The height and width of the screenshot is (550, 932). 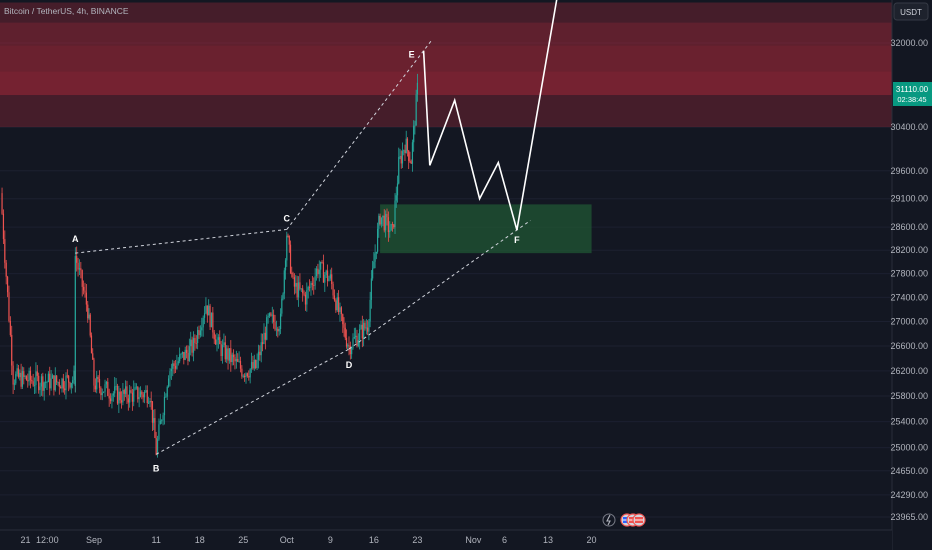 What do you see at coordinates (504, 540) in the screenshot?
I see `x-tick-label: 6` at bounding box center [504, 540].